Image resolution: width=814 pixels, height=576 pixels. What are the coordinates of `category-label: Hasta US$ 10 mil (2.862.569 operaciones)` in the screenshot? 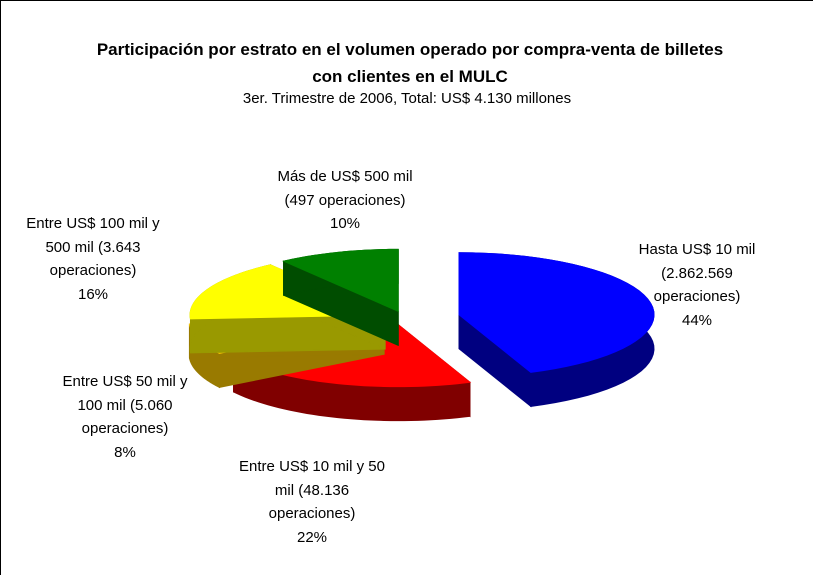 It's located at (697, 273).